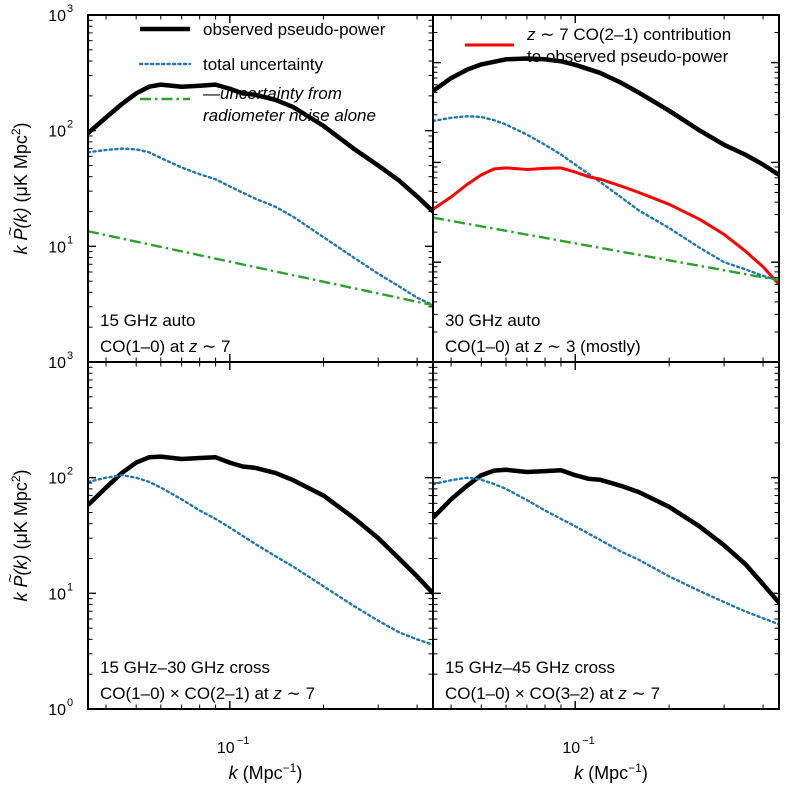 This screenshot has width=797, height=797. What do you see at coordinates (294, 29) in the screenshot?
I see `legend-label: observed pseudo-power` at bounding box center [294, 29].